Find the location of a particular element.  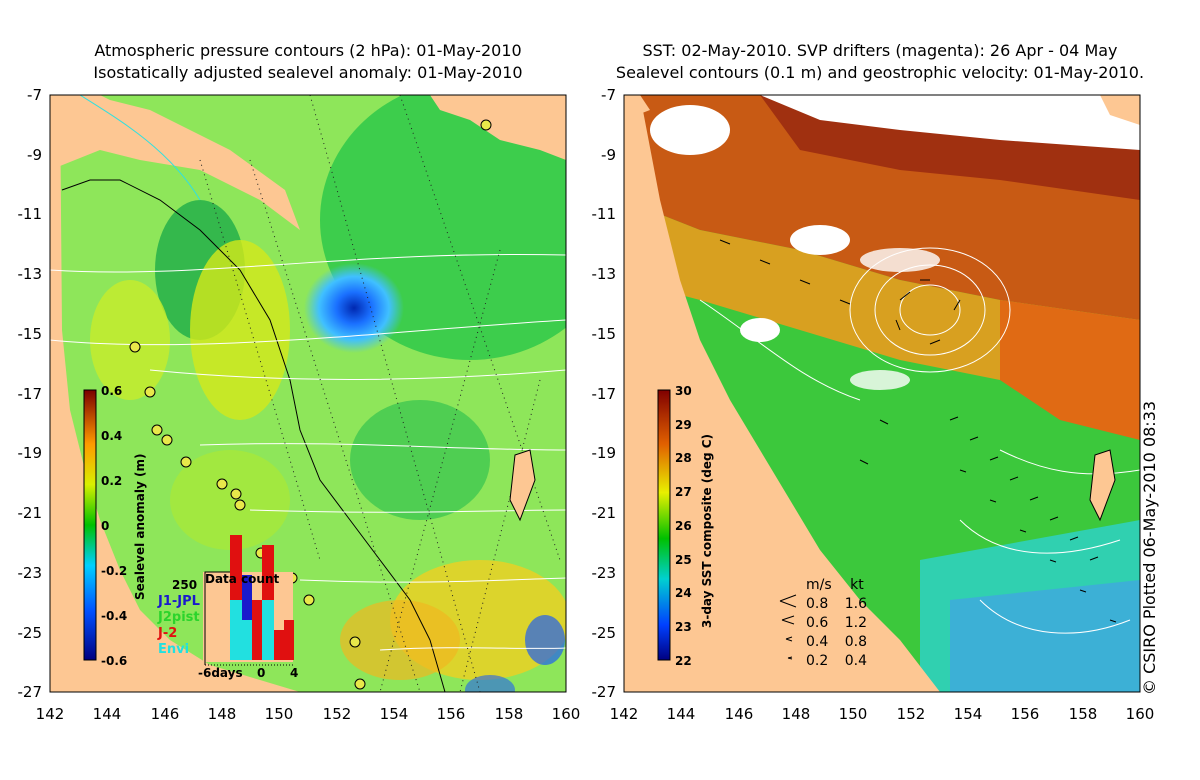

velocity-legend: m/s kt 0.8 1.6 0.6 1.2 0.4 0.8 0.2 0.4 is located at coordinates (836, 623).